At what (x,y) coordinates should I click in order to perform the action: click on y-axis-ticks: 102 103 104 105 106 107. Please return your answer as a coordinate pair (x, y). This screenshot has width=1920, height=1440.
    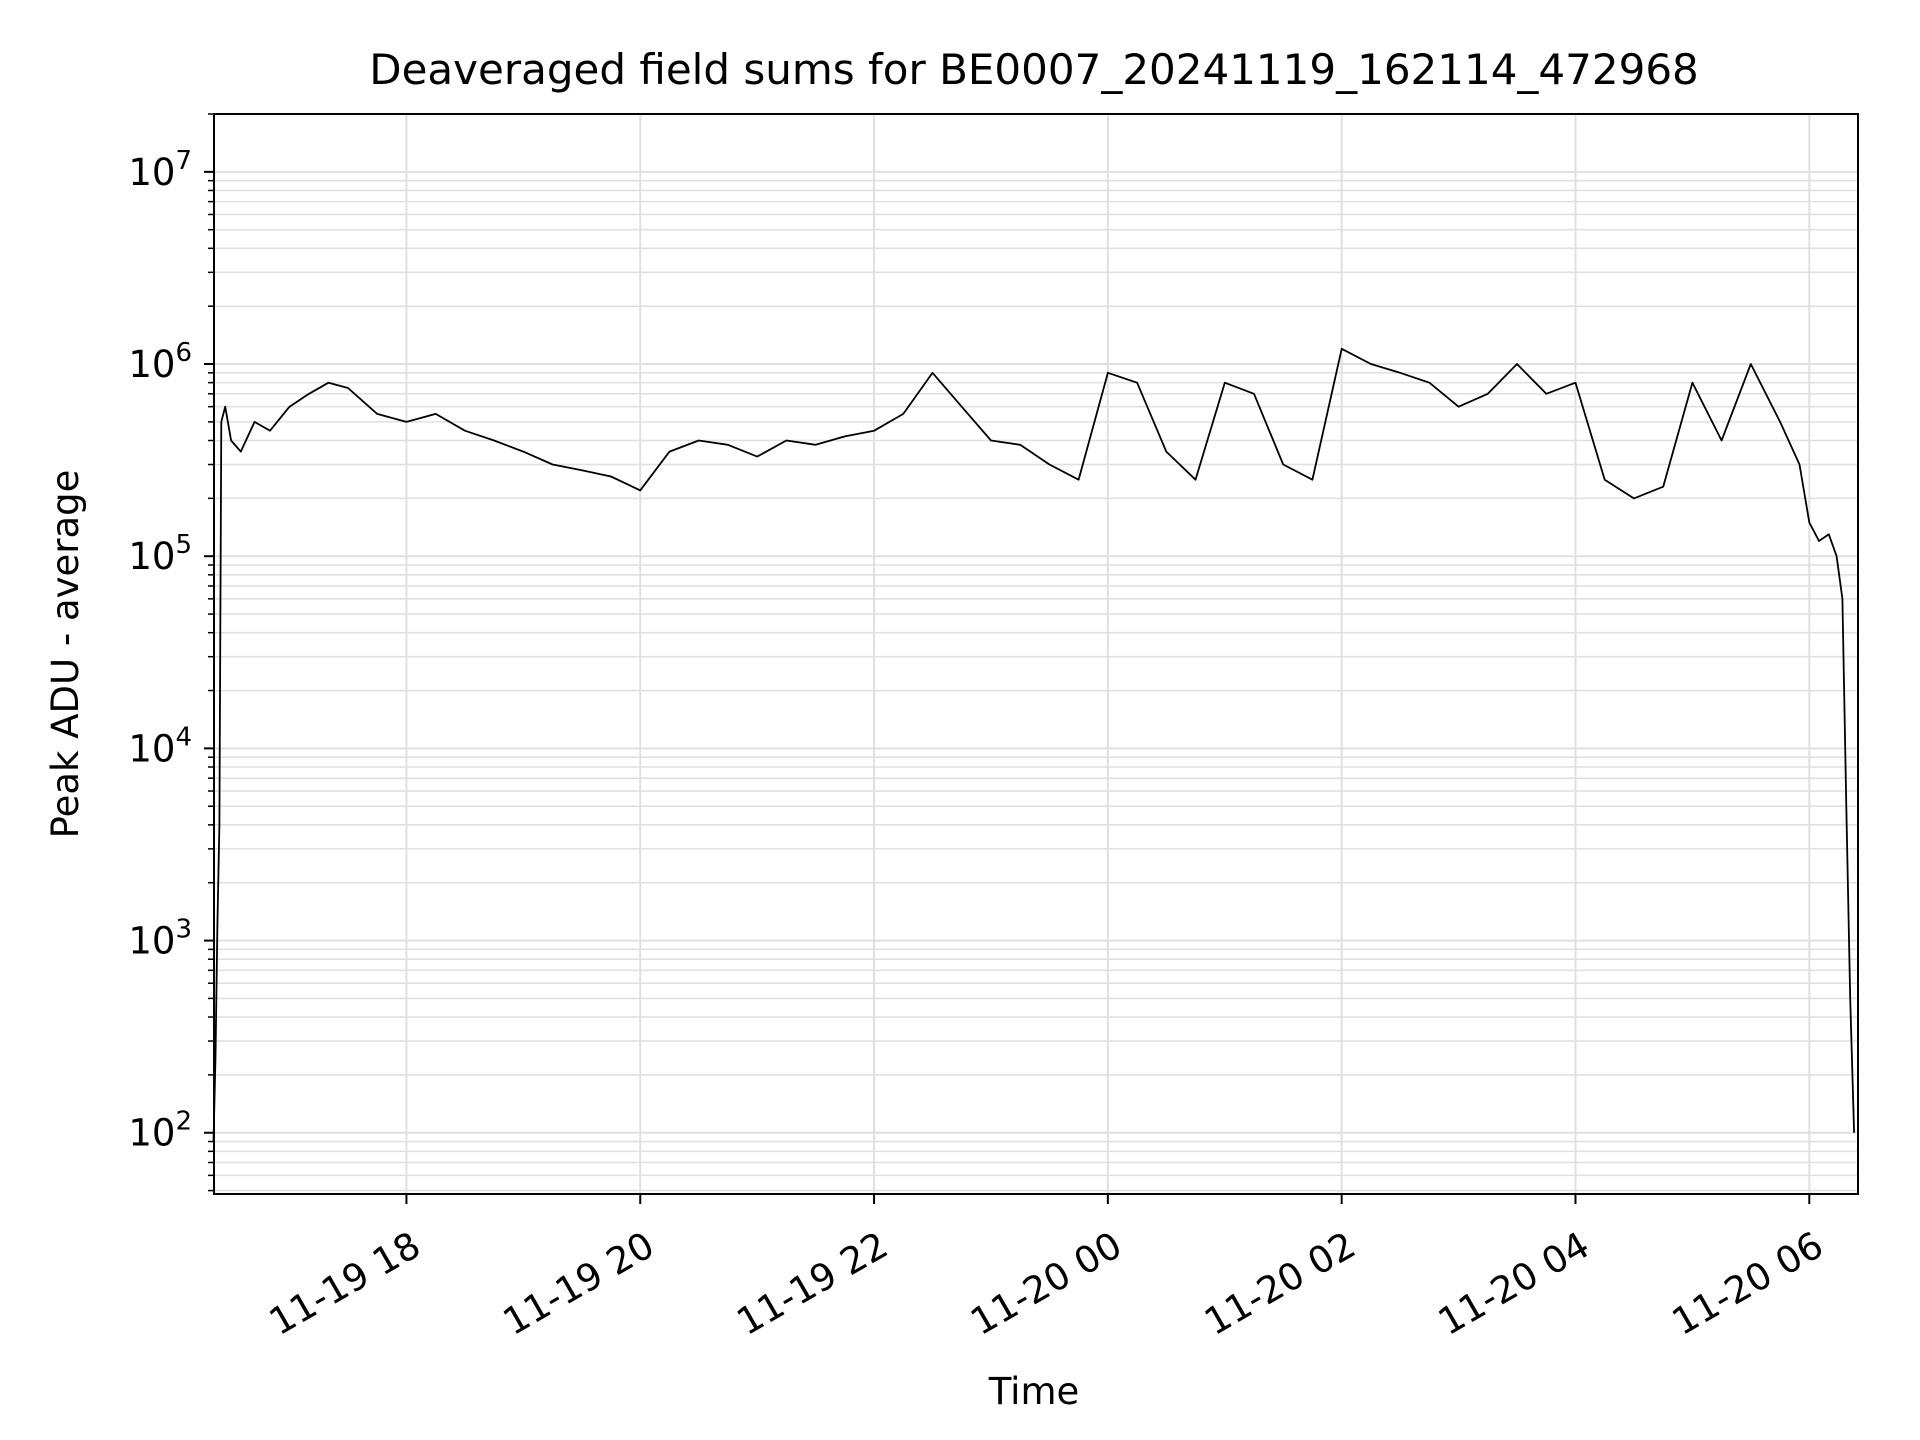
    Looking at the image, I should click on (171, 652).